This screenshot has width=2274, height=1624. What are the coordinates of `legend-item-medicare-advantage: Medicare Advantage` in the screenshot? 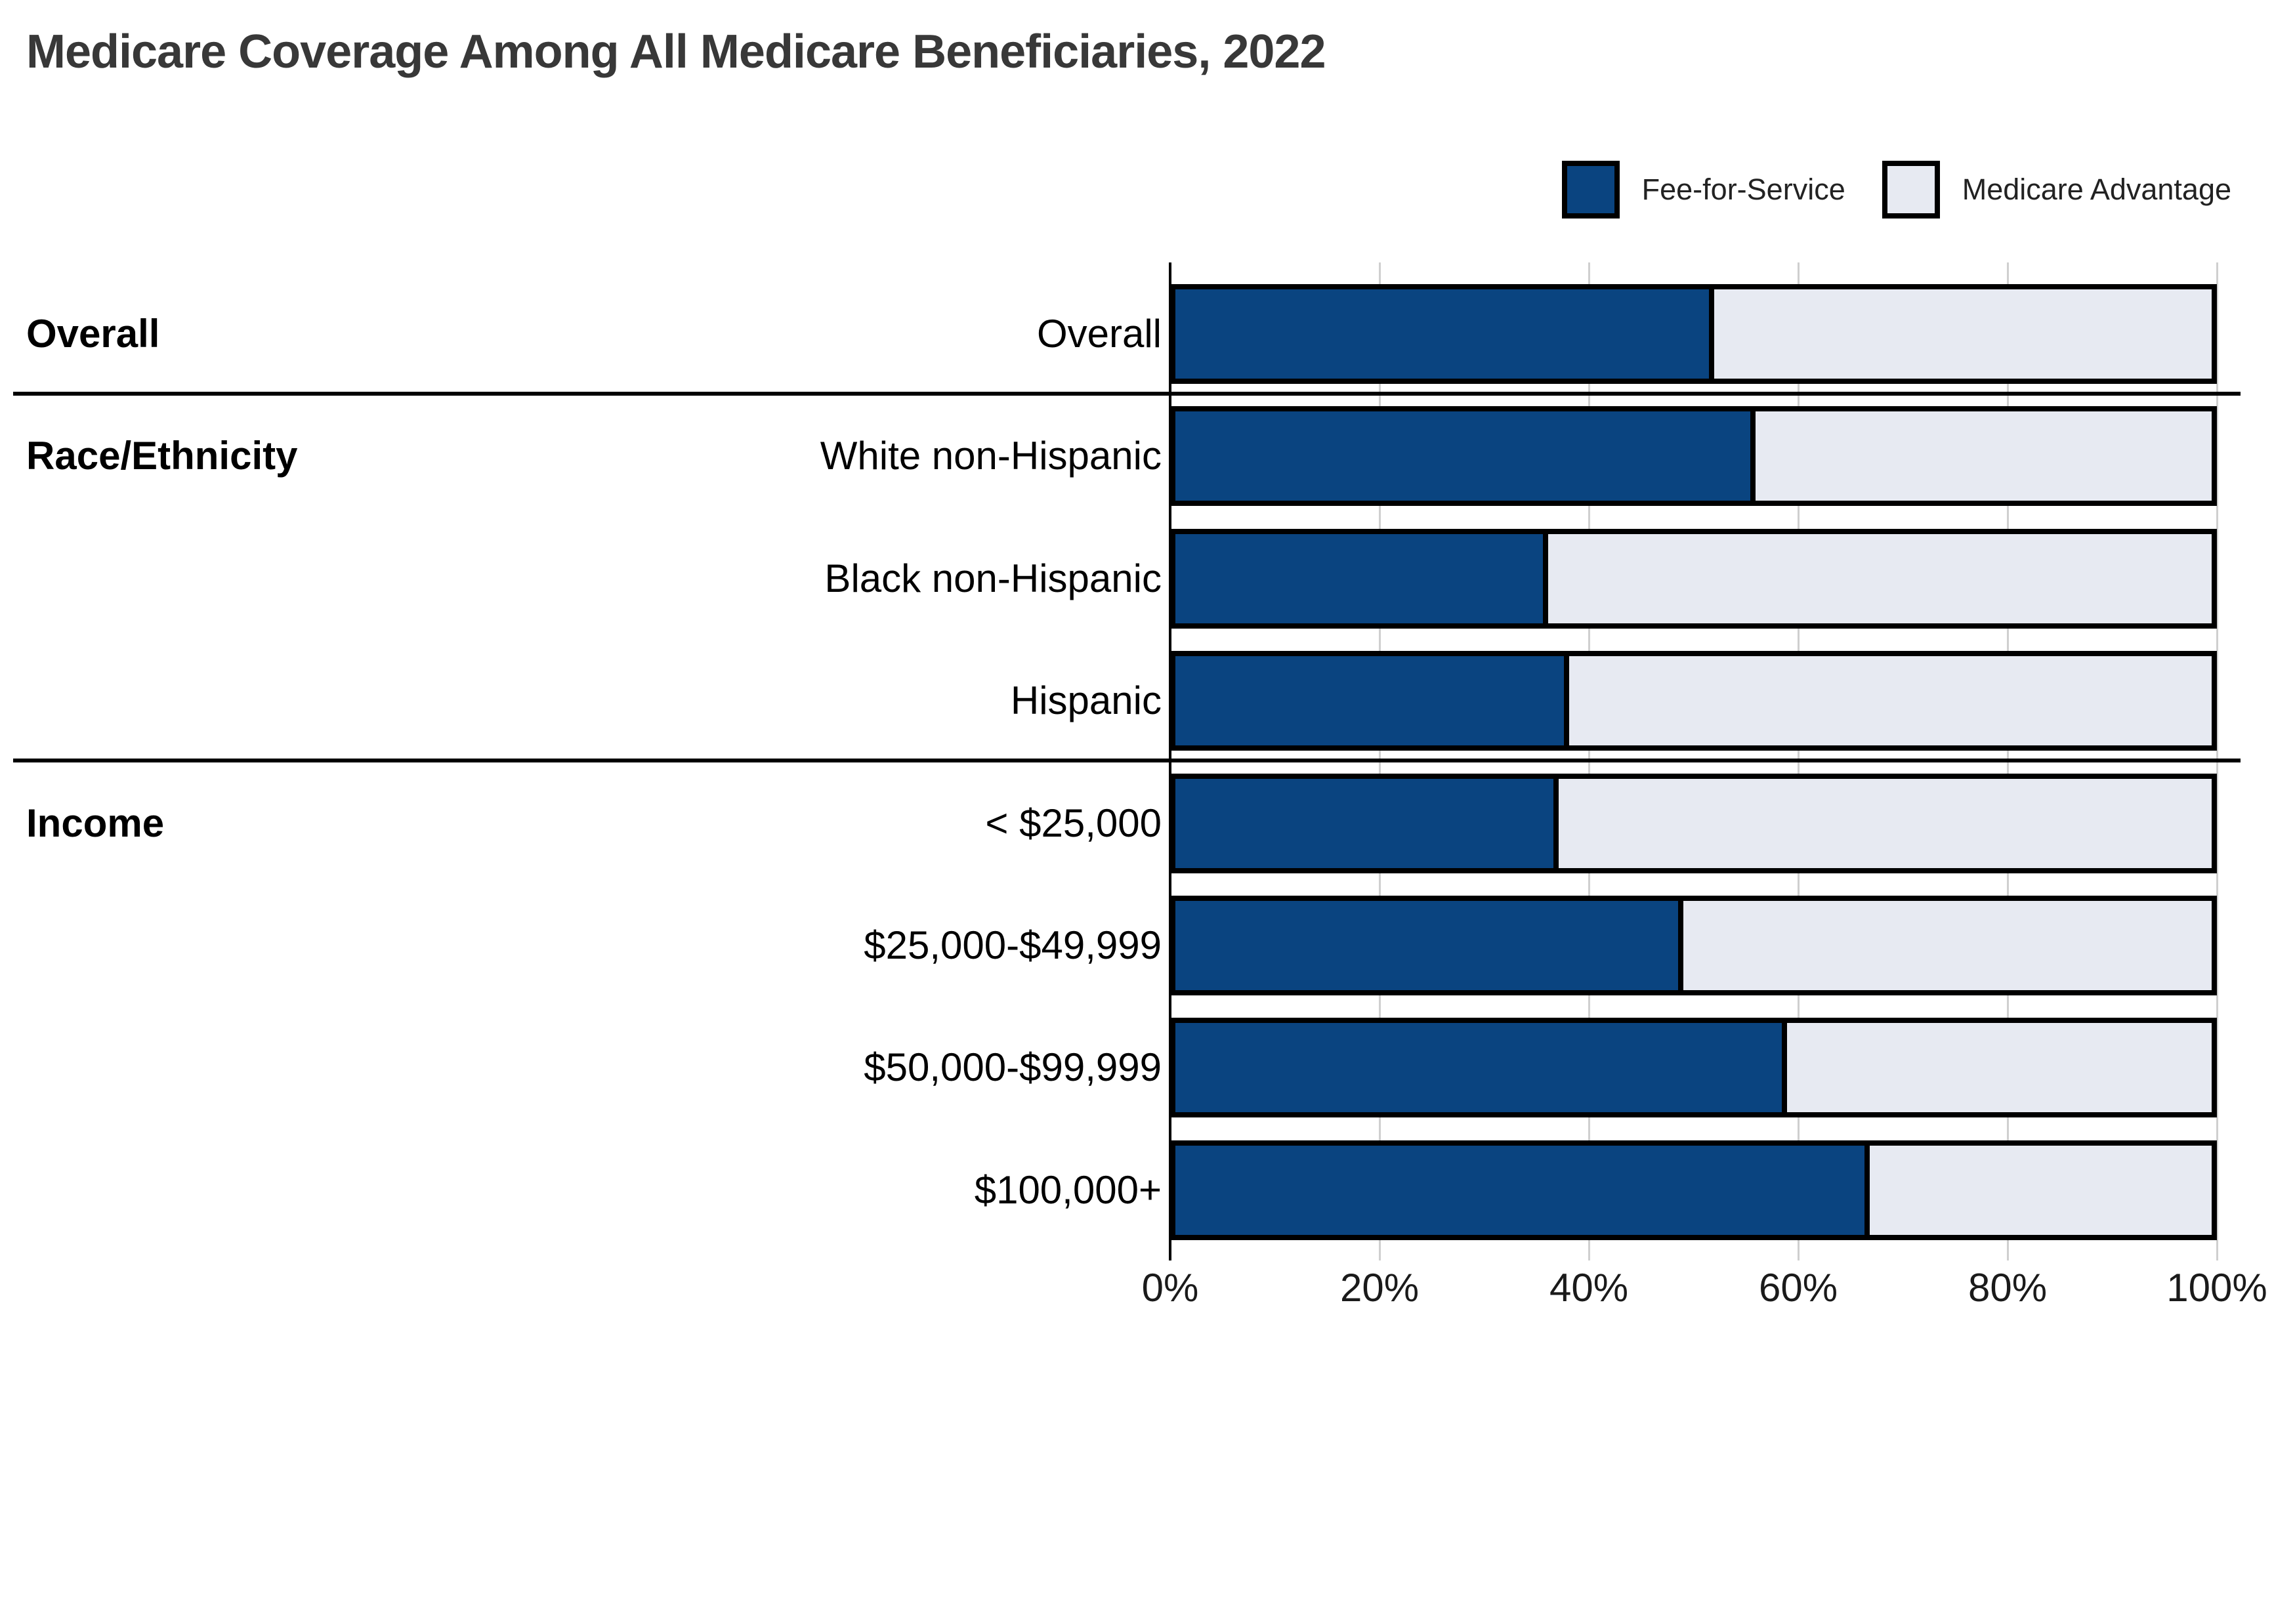 It's located at (2056, 190).